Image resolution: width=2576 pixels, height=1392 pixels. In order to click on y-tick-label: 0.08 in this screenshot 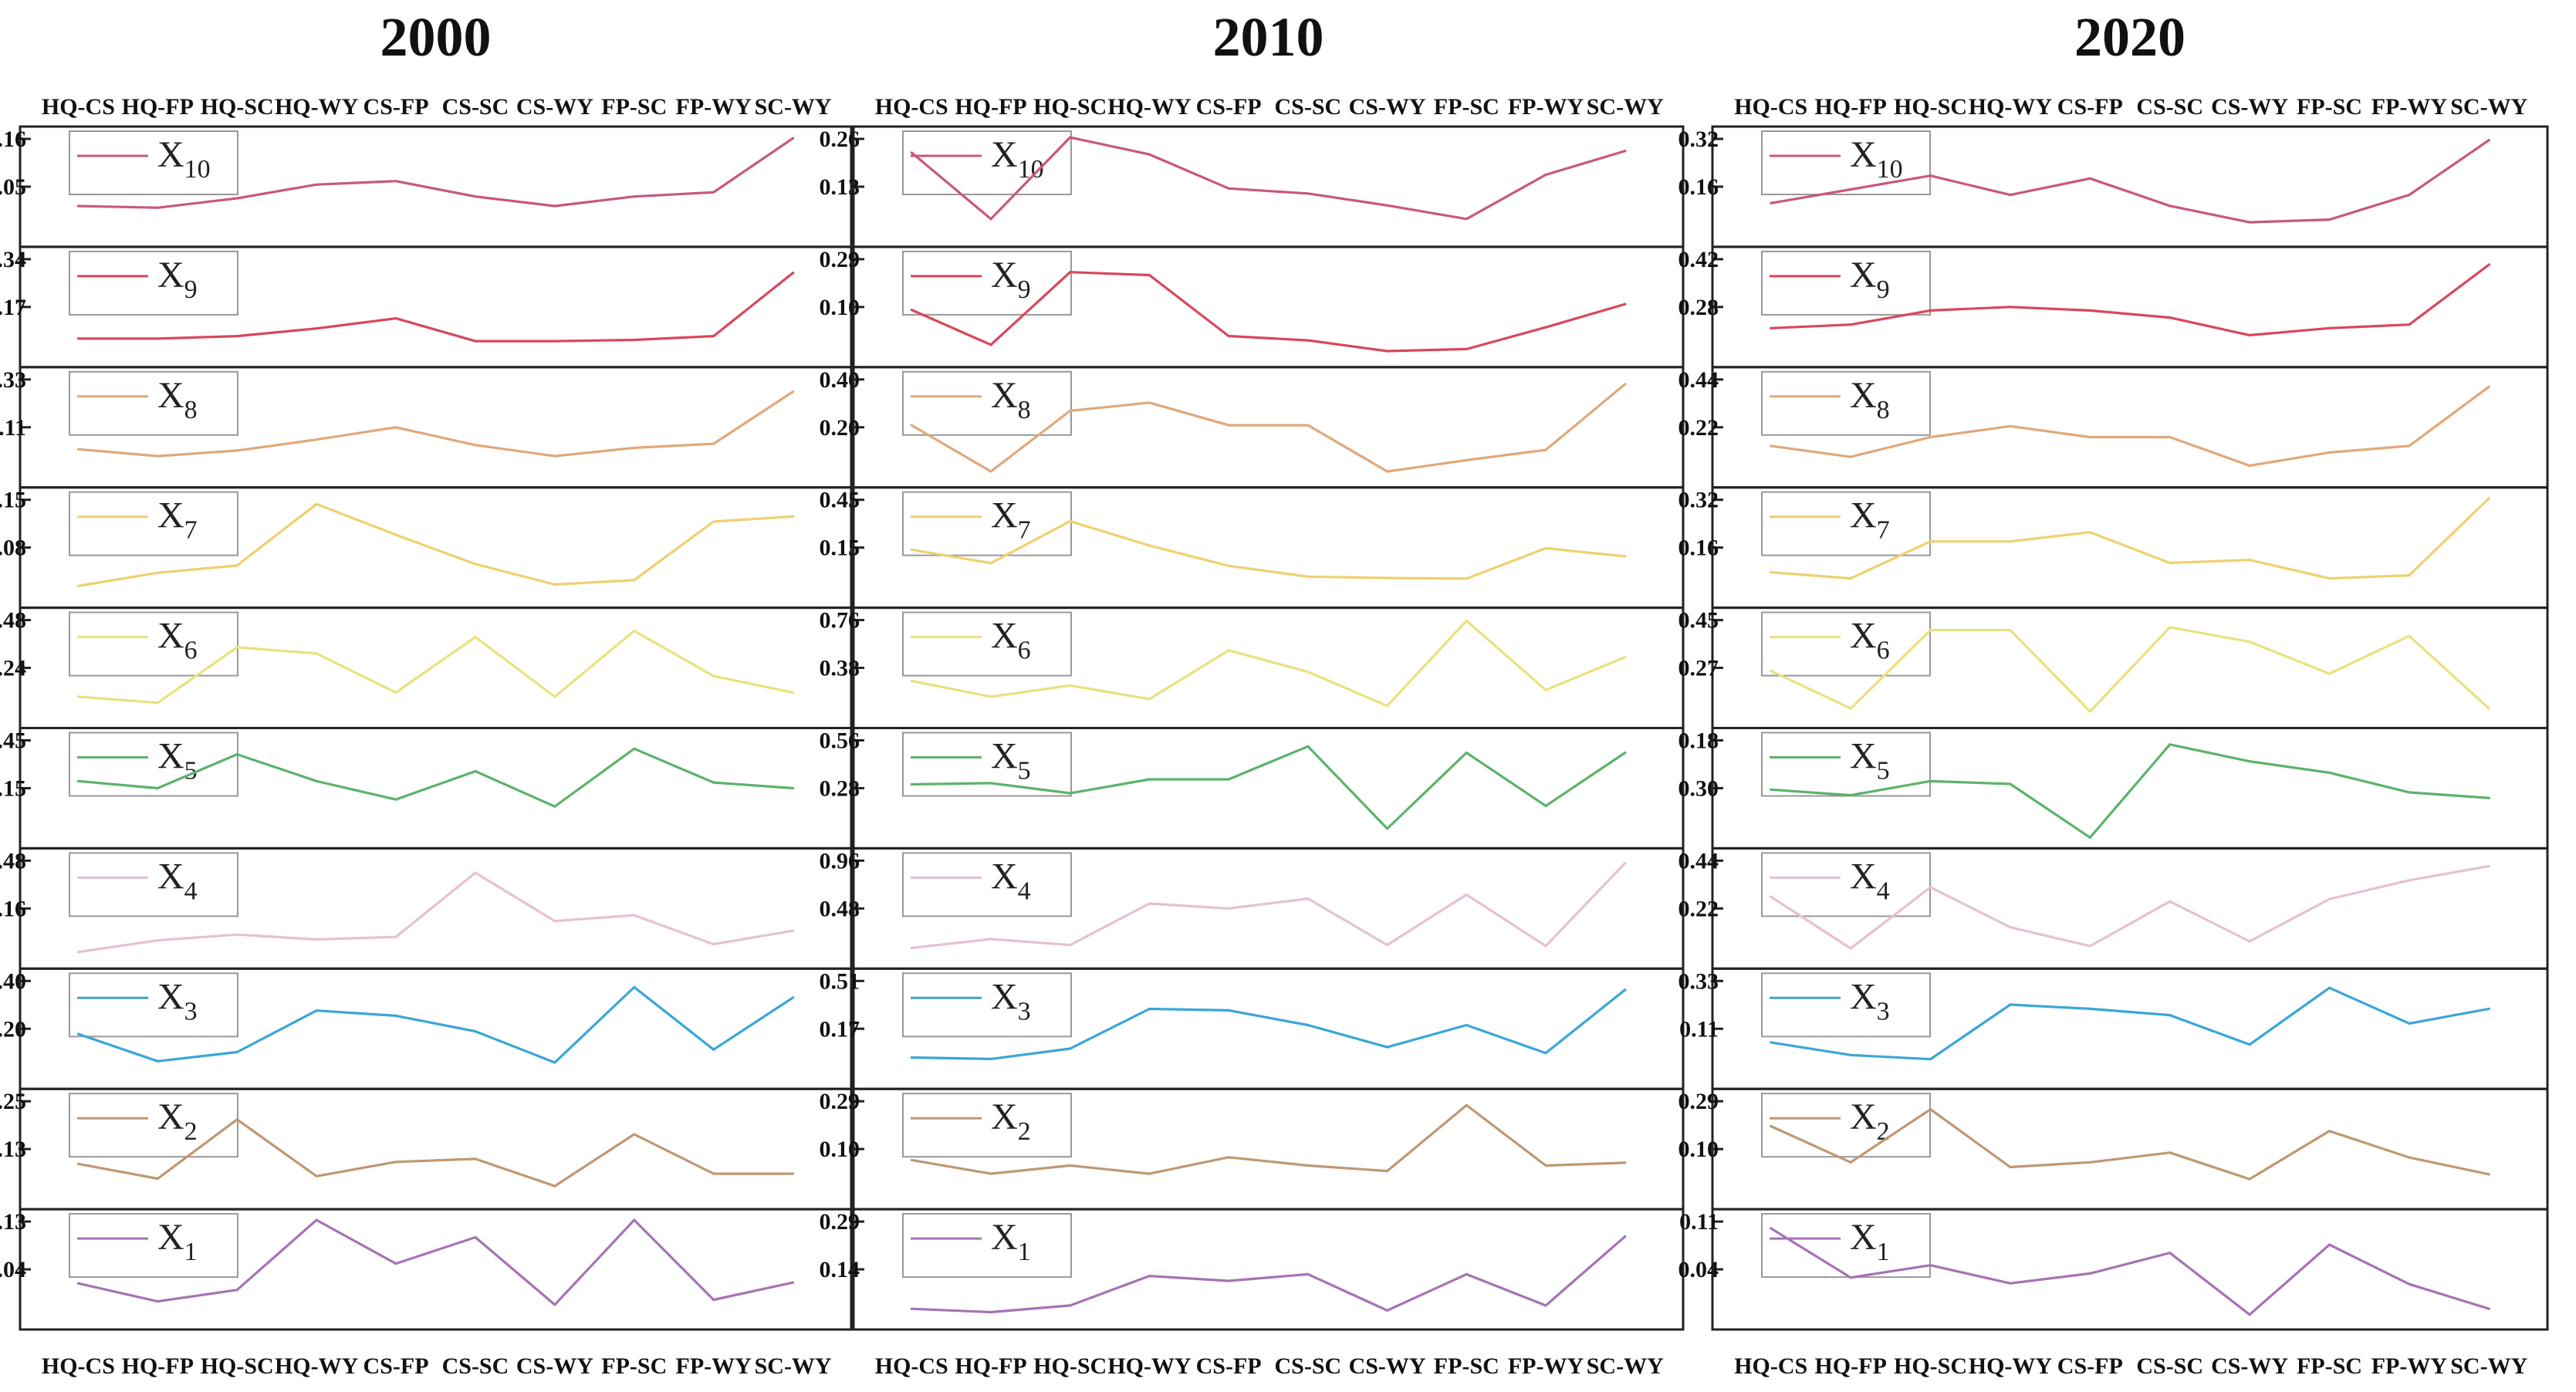, I will do `click(13, 548)`.